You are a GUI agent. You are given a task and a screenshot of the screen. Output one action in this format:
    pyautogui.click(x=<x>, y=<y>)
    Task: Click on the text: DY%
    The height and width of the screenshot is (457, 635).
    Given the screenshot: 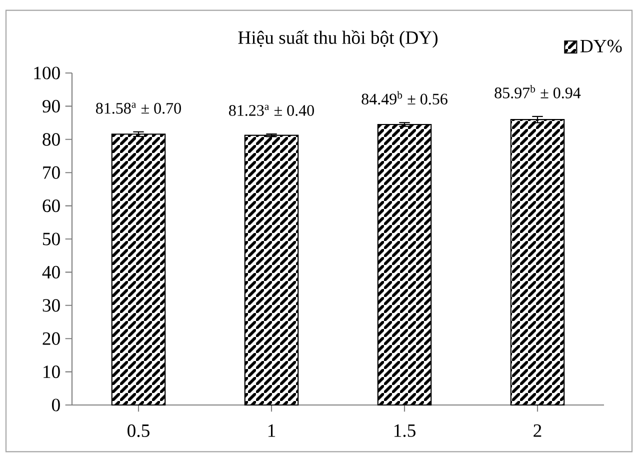 What is the action you would take?
    pyautogui.click(x=601, y=46)
    